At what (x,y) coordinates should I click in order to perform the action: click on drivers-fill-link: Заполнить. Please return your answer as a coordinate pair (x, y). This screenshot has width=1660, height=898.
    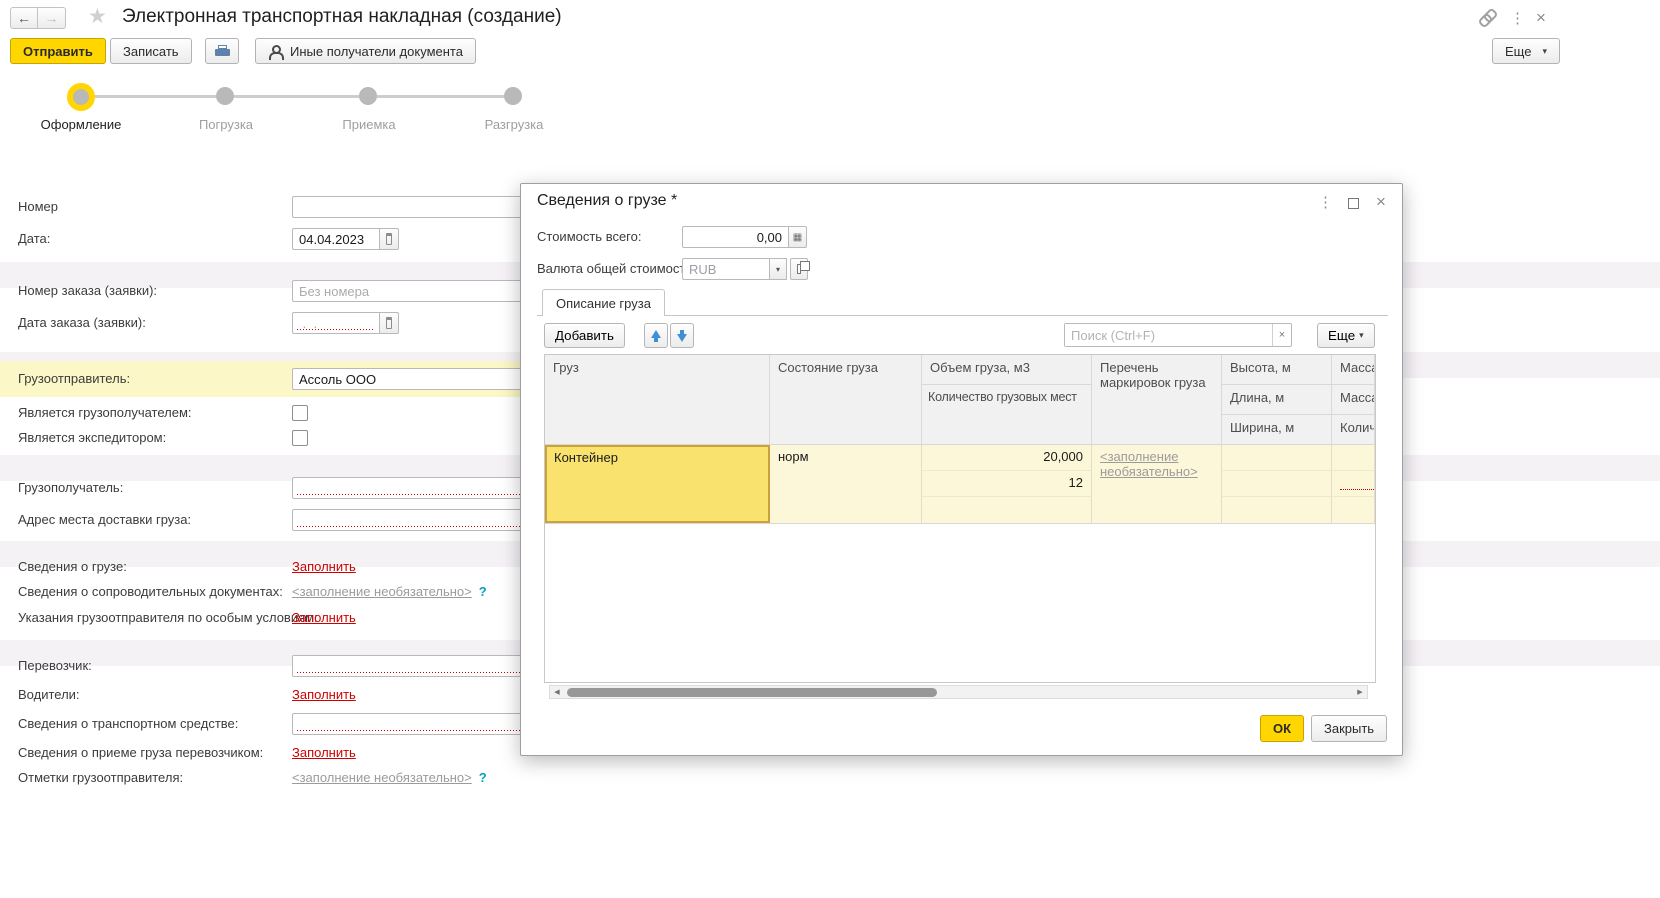
    Looking at the image, I should click on (324, 694).